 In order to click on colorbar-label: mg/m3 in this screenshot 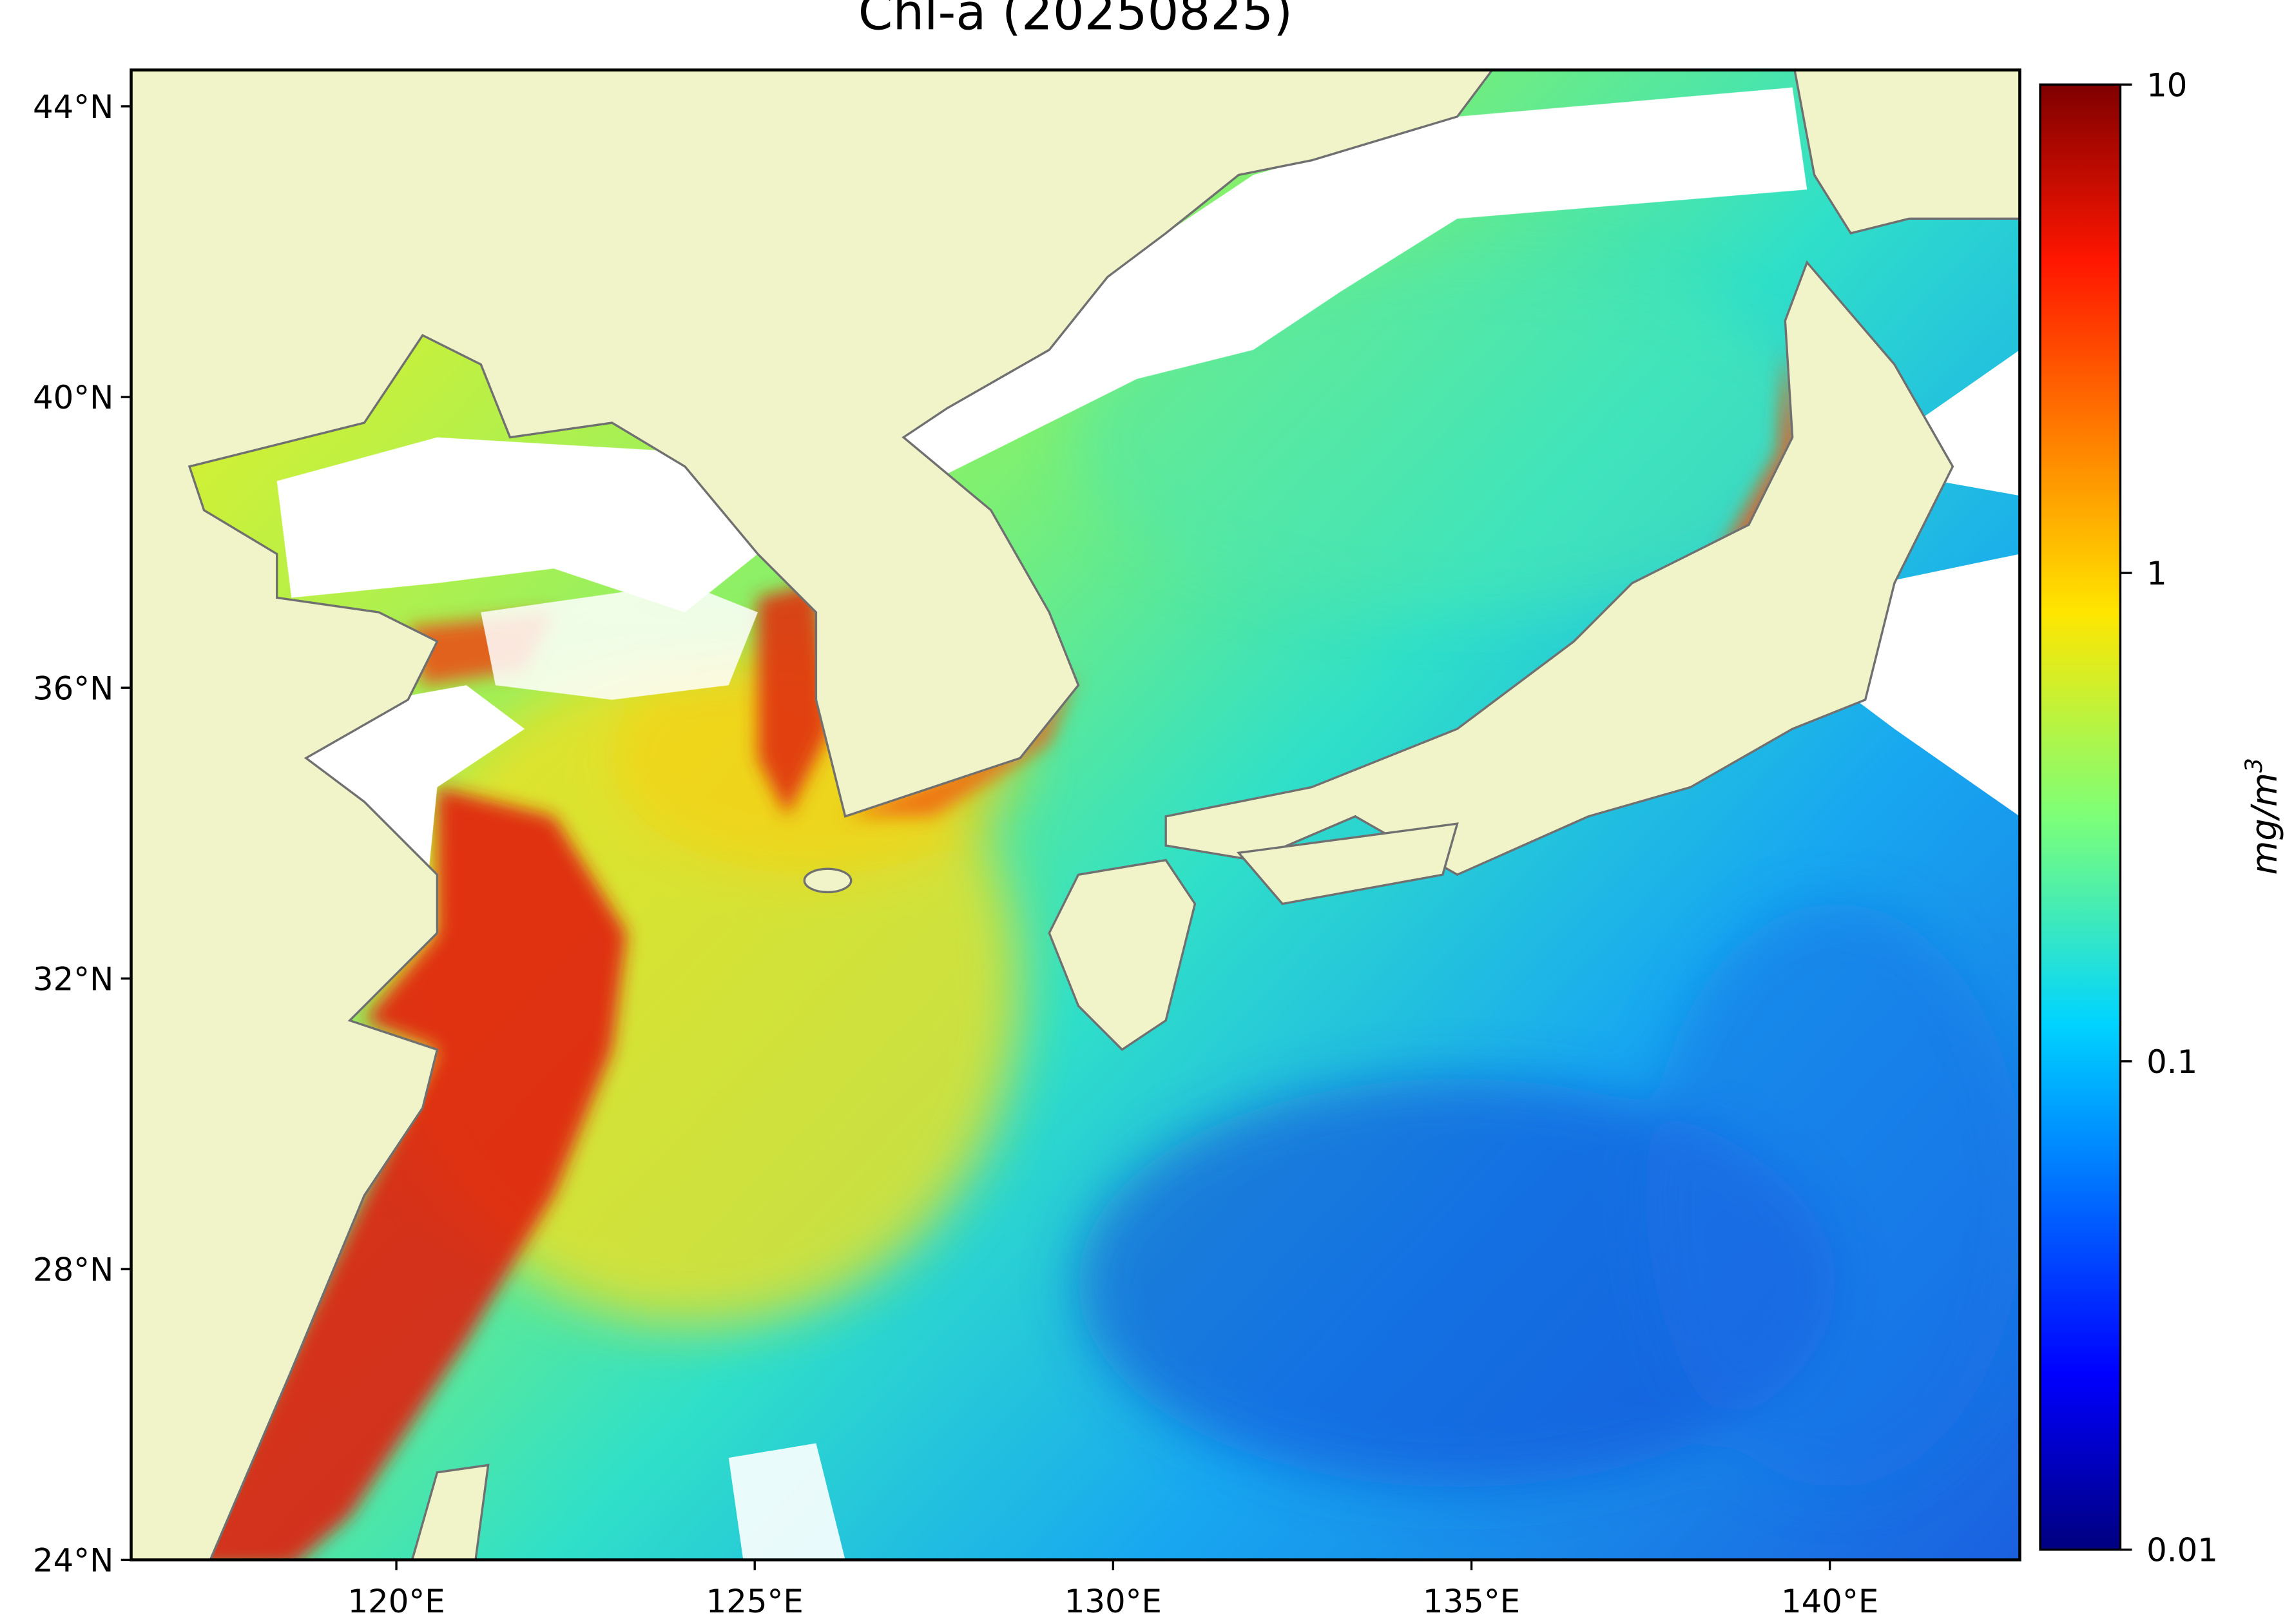, I will do `click(2262, 816)`.